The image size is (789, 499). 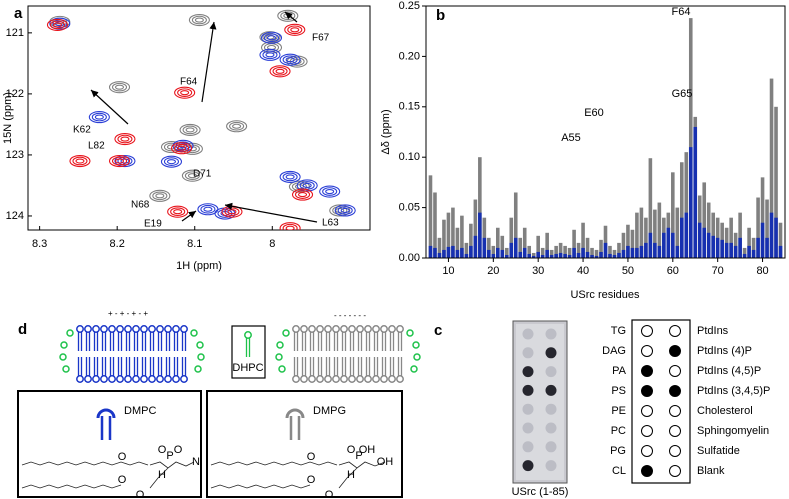 I want to click on lipid-label: PC, so click(x=618, y=431).